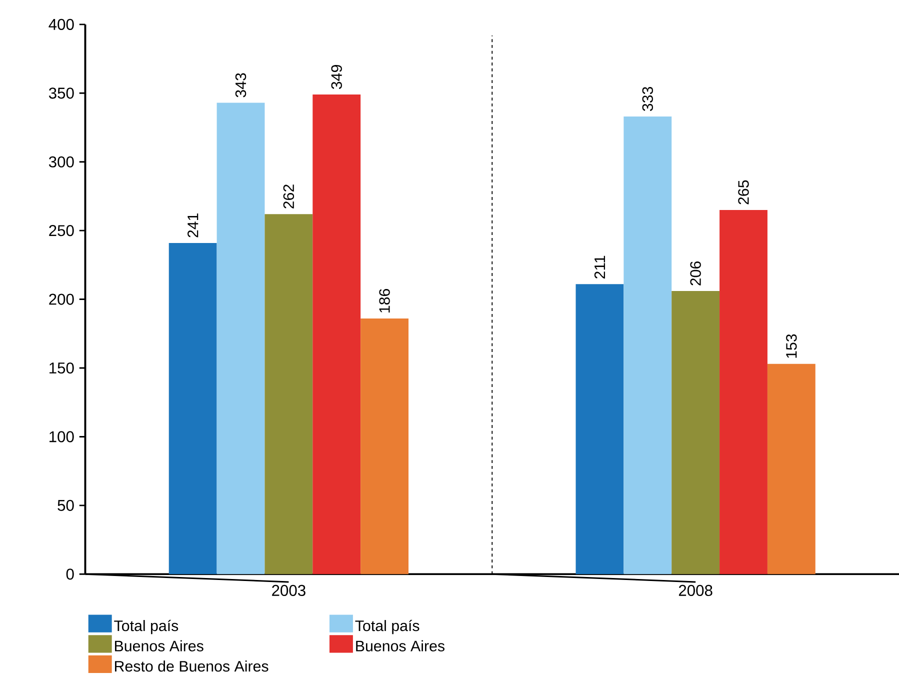 The width and height of the screenshot is (899, 690). What do you see at coordinates (791, 346) in the screenshot?
I see `data-label: 153` at bounding box center [791, 346].